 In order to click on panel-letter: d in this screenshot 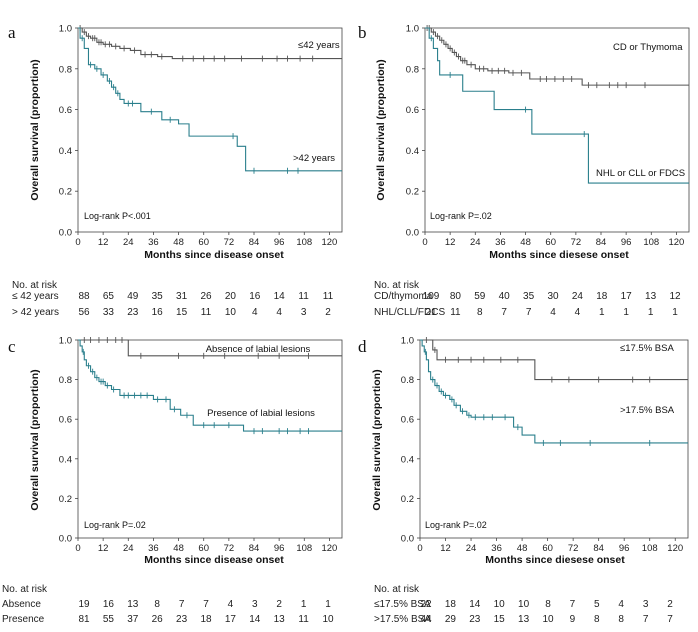, I will do `click(362, 346)`.